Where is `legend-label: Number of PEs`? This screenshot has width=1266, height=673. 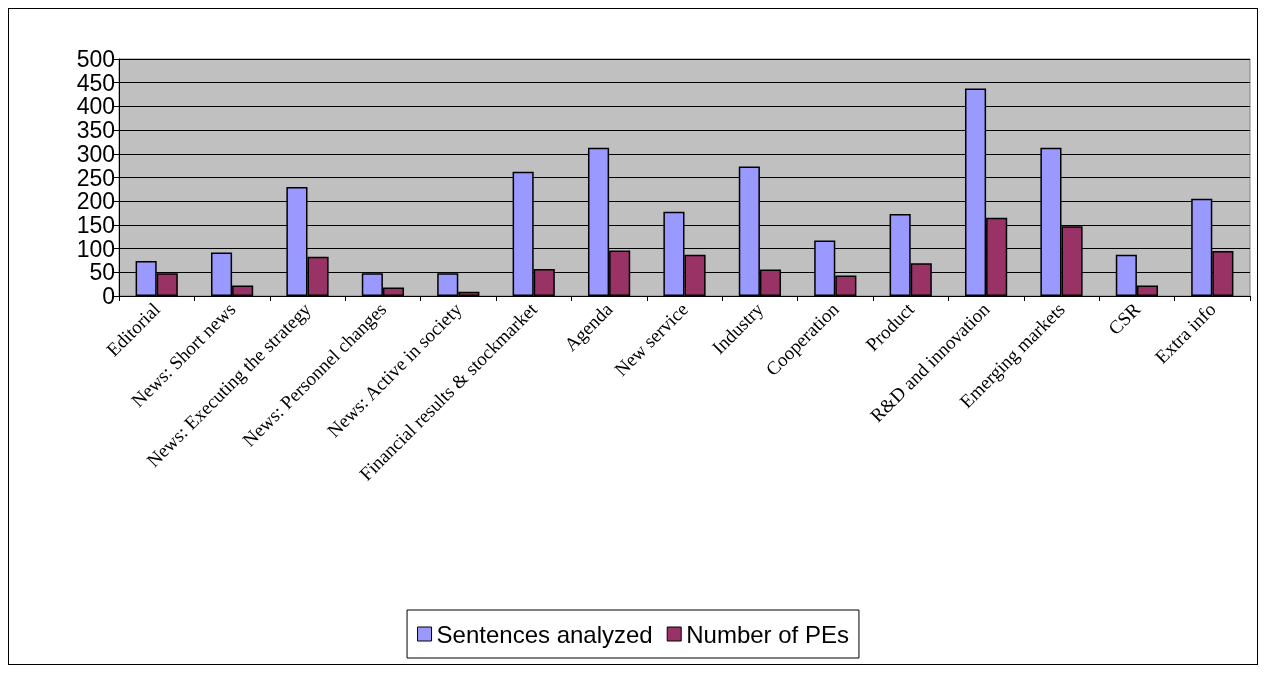 legend-label: Number of PEs is located at coordinates (767, 634).